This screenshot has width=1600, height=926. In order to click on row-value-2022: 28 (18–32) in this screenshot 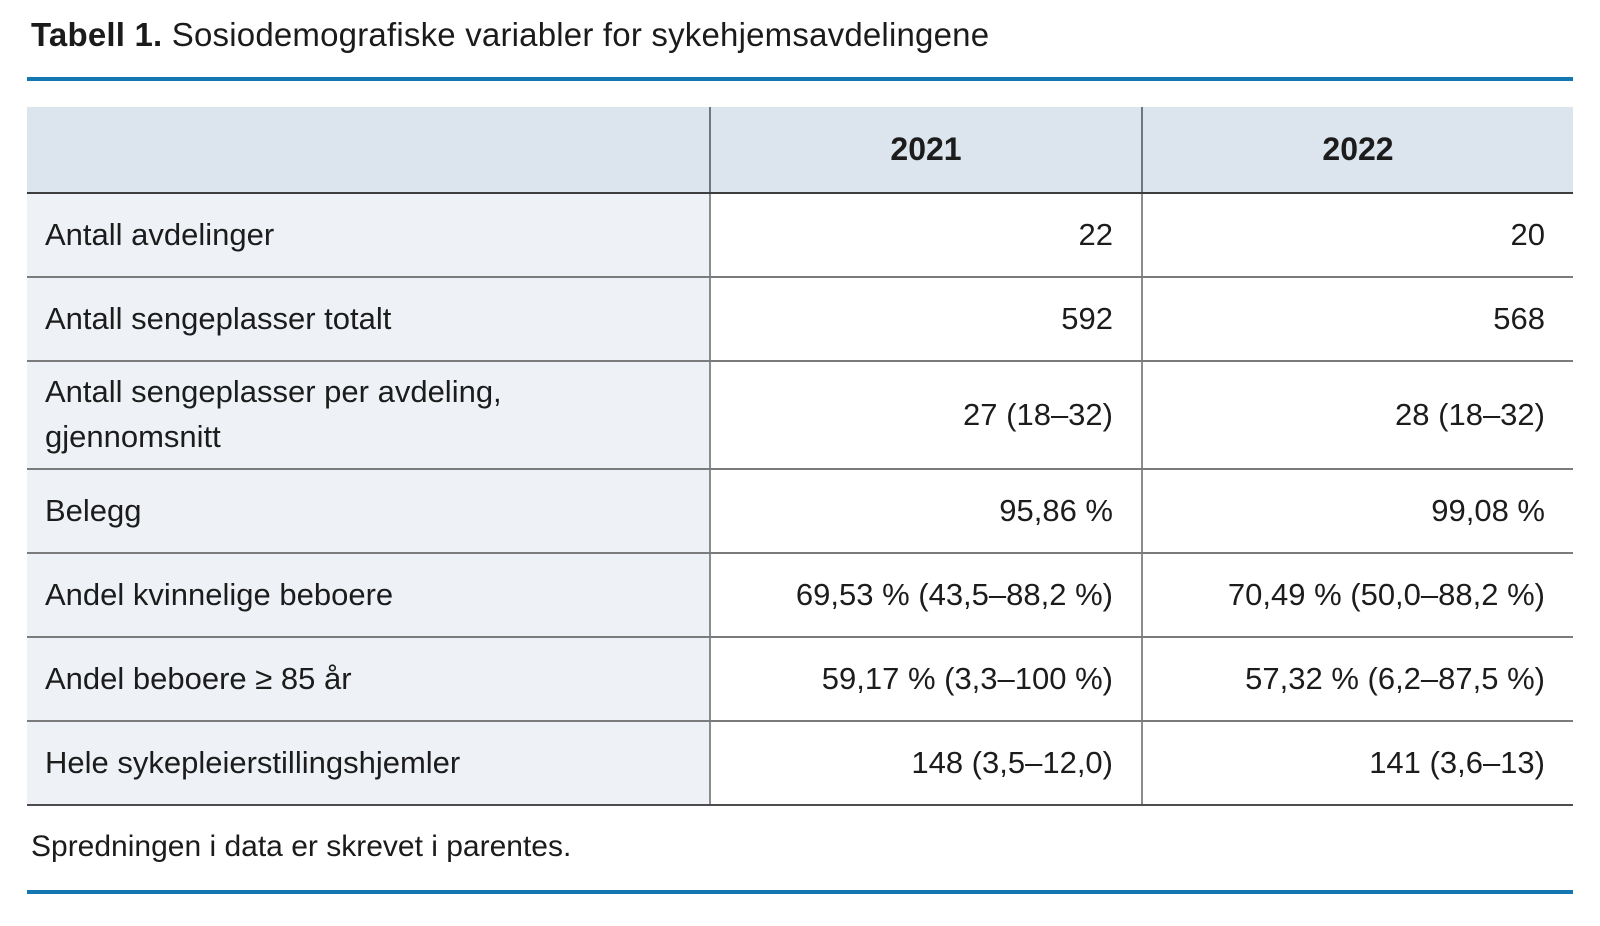, I will do `click(1357, 416)`.